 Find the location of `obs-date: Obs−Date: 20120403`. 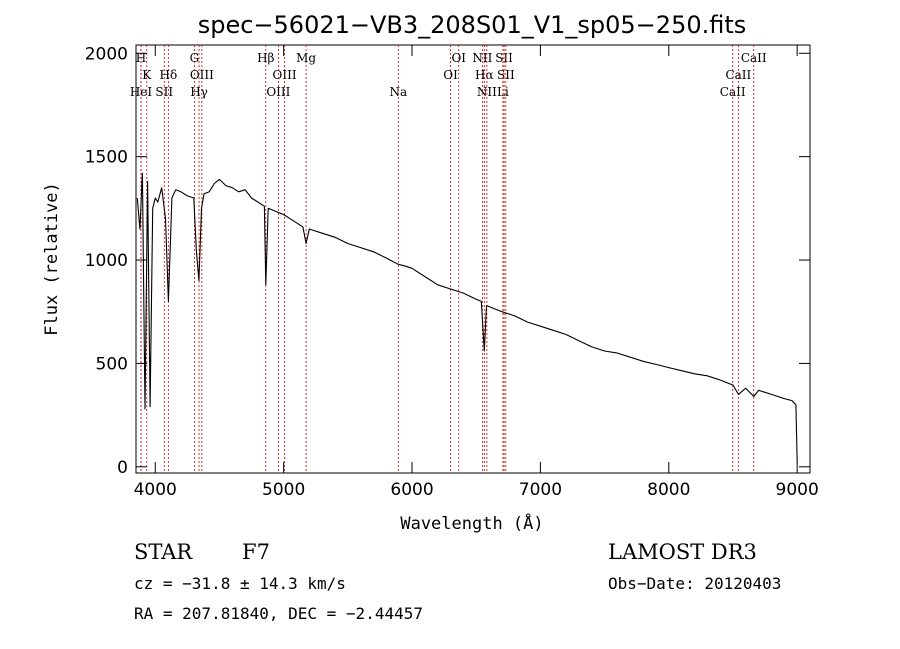

obs-date: Obs−Date: 20120403 is located at coordinates (694, 583).